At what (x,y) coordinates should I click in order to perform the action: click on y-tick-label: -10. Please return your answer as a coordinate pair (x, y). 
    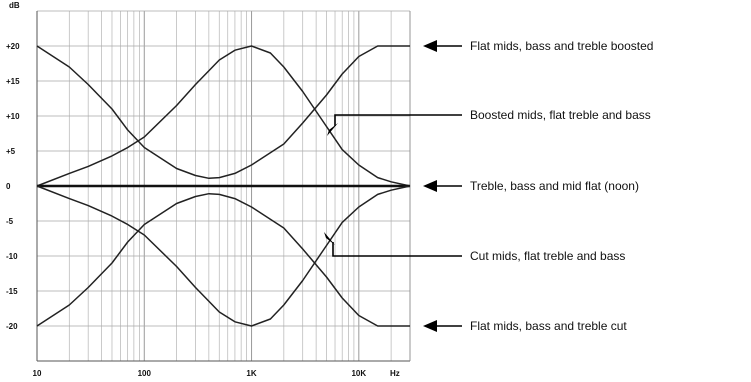
    Looking at the image, I should click on (12, 256).